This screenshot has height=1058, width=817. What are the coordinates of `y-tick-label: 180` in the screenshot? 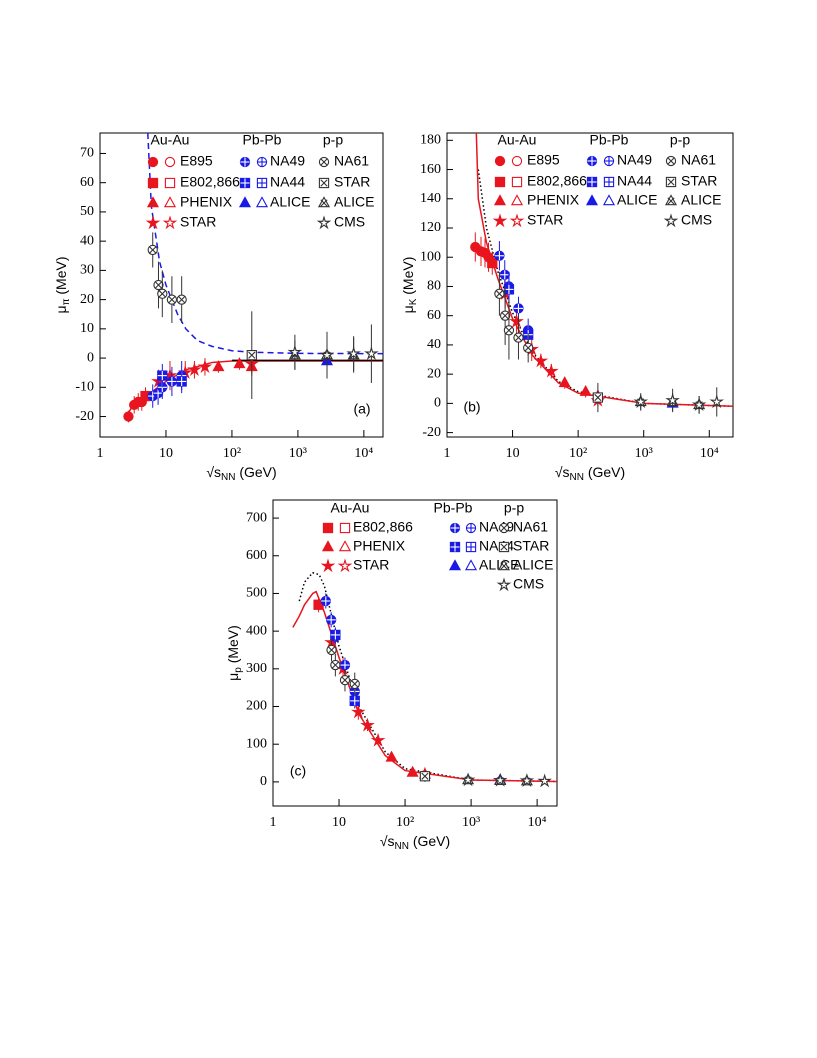 It's located at (430, 140).